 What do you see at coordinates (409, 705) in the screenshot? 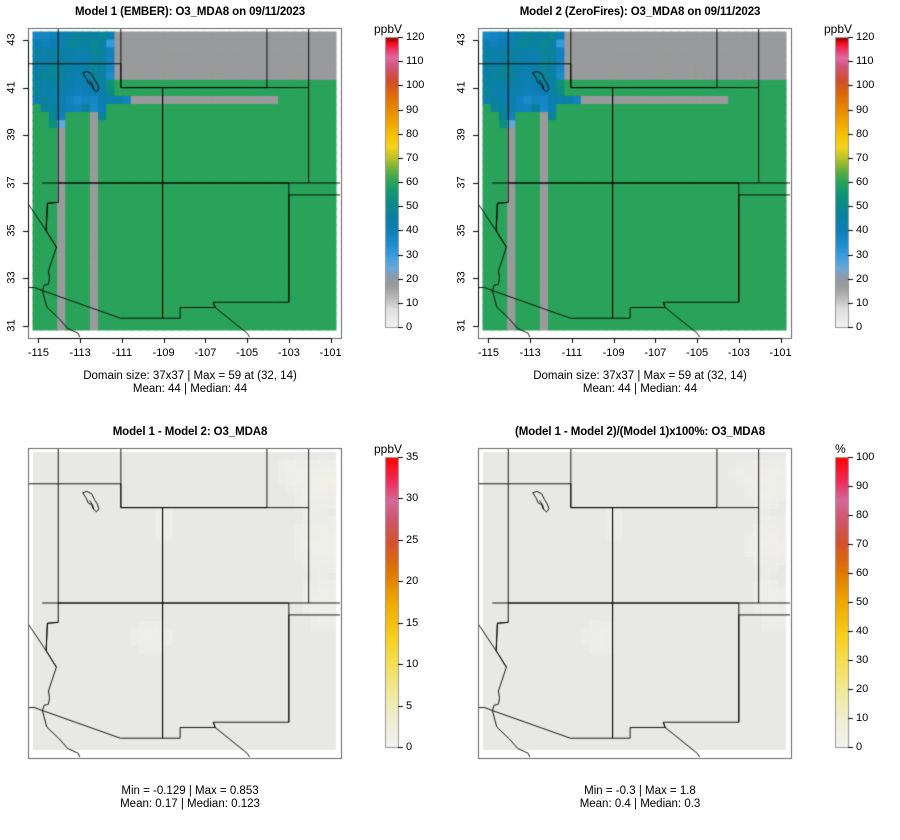
I see `colorbar-tick-label: 5` at bounding box center [409, 705].